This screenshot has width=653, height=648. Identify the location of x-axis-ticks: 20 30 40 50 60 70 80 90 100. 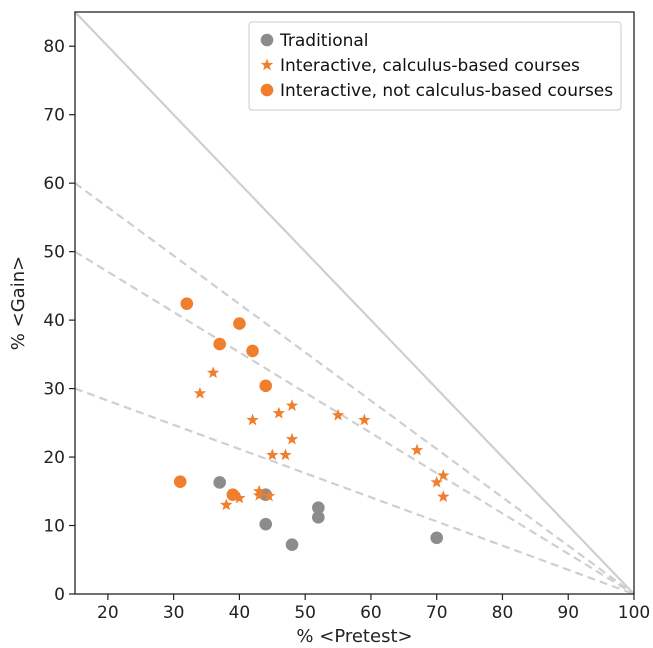
(373, 608).